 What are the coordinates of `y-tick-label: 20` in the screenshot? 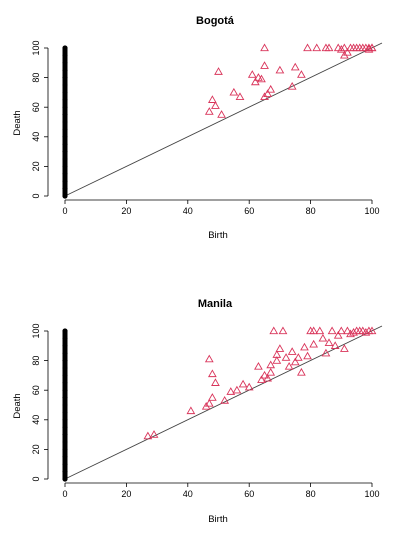 It's located at (36, 449).